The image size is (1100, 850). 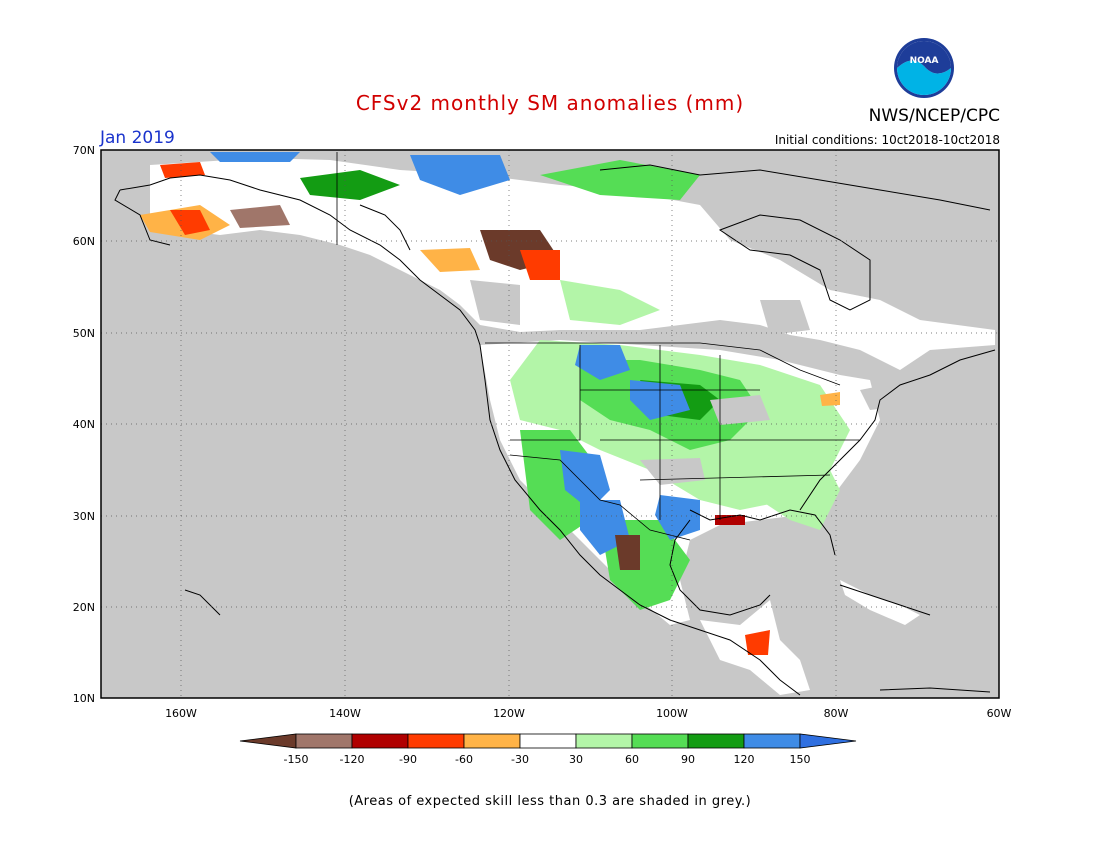 What do you see at coordinates (345, 713) in the screenshot?
I see `lon-label: 140W` at bounding box center [345, 713].